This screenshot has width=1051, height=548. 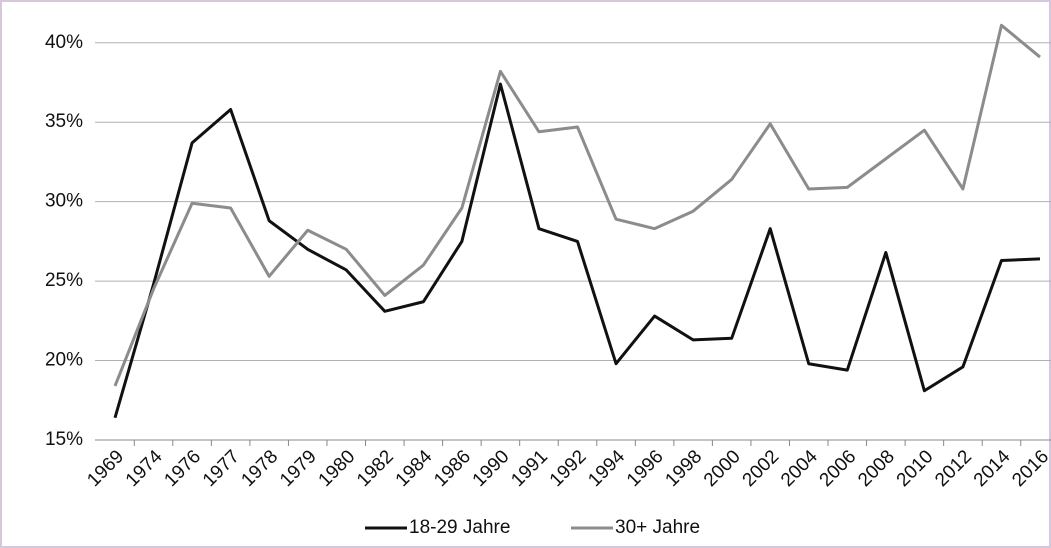 I want to click on legend-label: 30+ Jahre, so click(x=657, y=527).